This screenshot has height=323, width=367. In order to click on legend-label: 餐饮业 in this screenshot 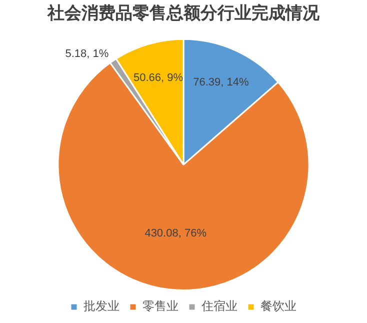, I will do `click(278, 306)`.